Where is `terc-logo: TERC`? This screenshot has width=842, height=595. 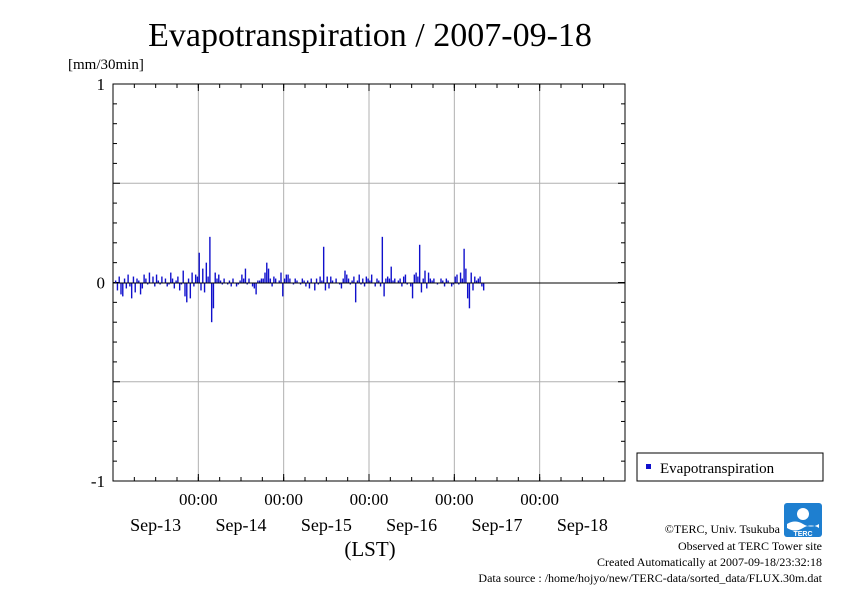 terc-logo: TERC is located at coordinates (803, 520).